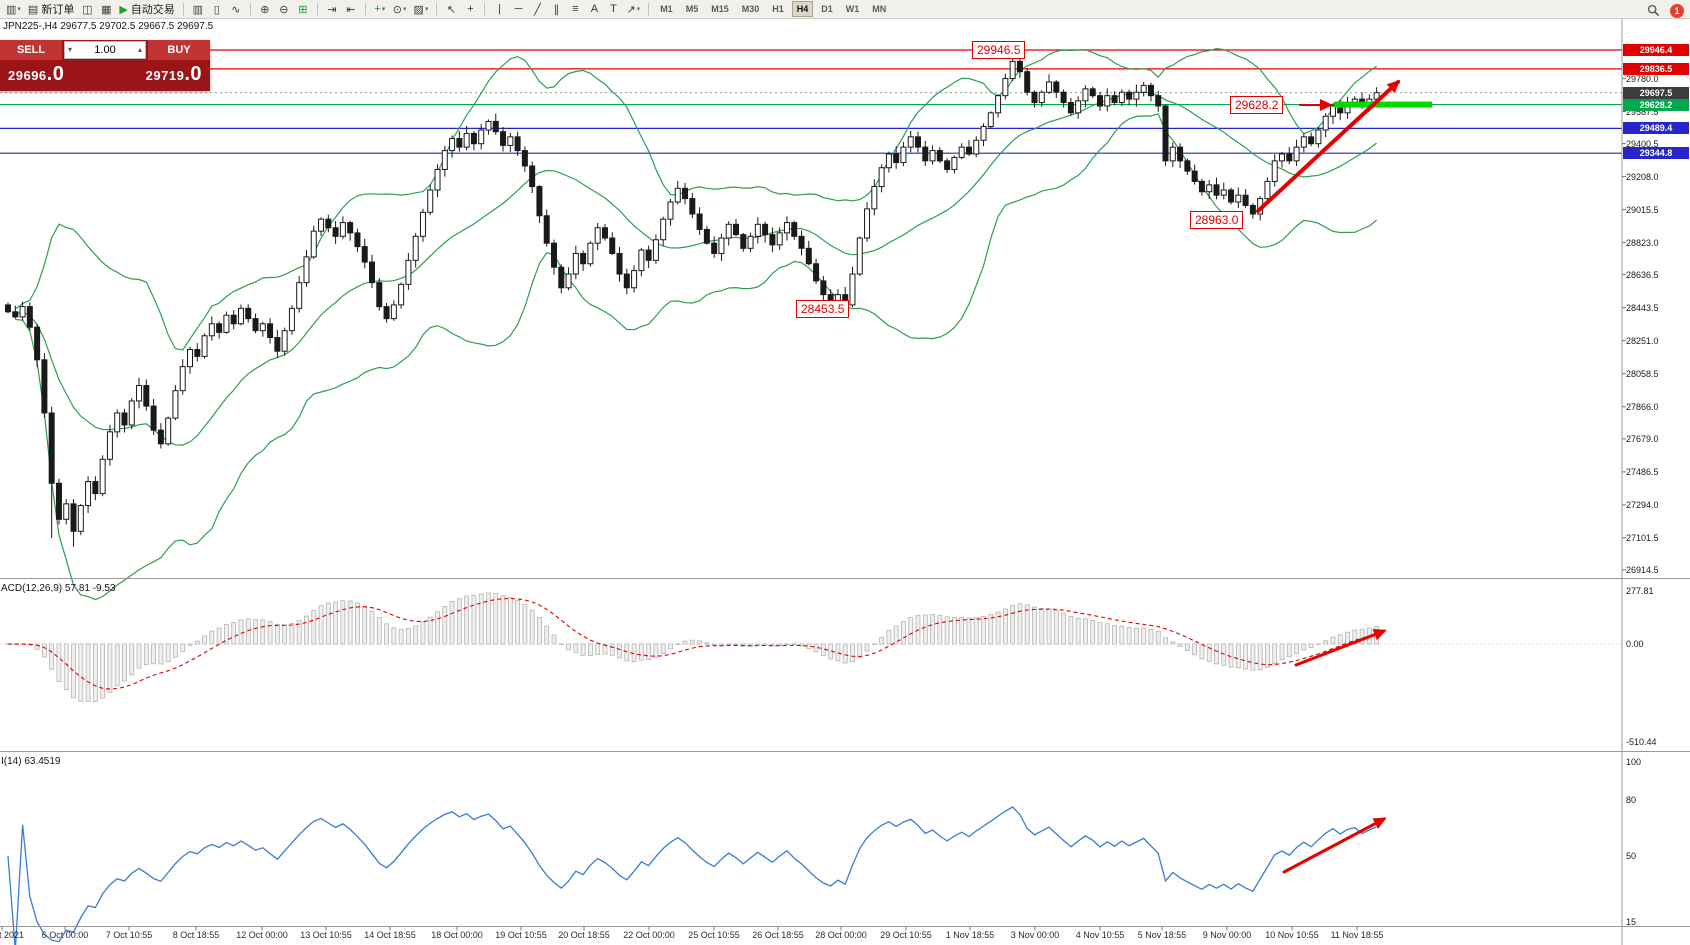 Image resolution: width=1690 pixels, height=945 pixels. I want to click on text-icon: A, so click(594, 9).